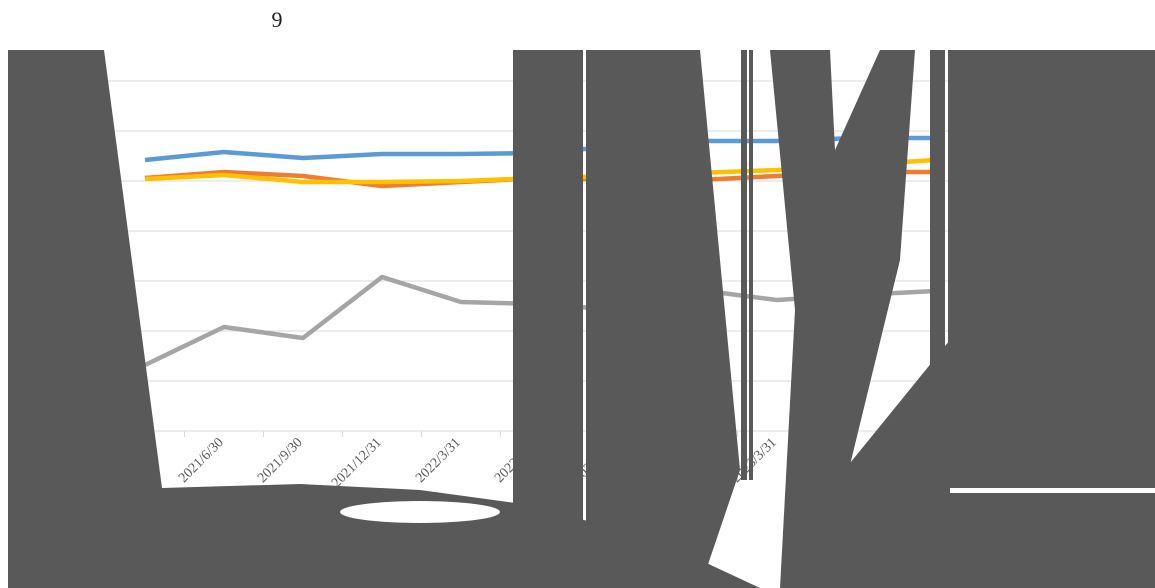 Image resolution: width=1155 pixels, height=588 pixels. I want to click on occluder-hole, so click(420, 512).